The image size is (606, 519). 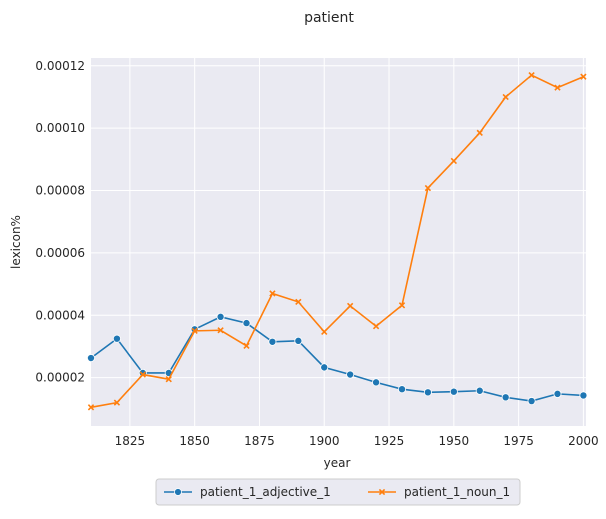 I want to click on x-tick-label: 1850, so click(x=194, y=441).